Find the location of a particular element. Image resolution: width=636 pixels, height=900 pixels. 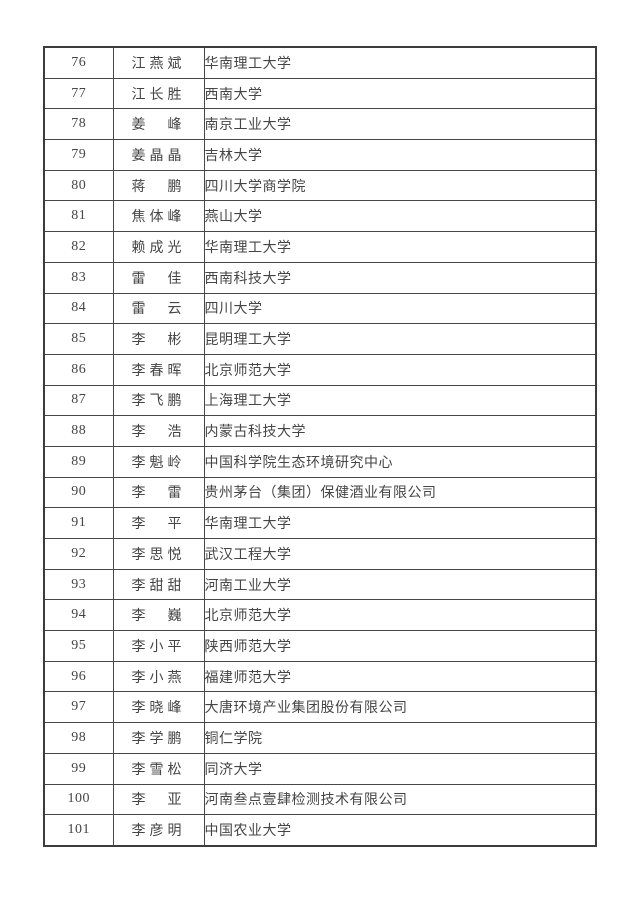

table-row: 81 焦体峰 燕山大学 is located at coordinates (320, 216).